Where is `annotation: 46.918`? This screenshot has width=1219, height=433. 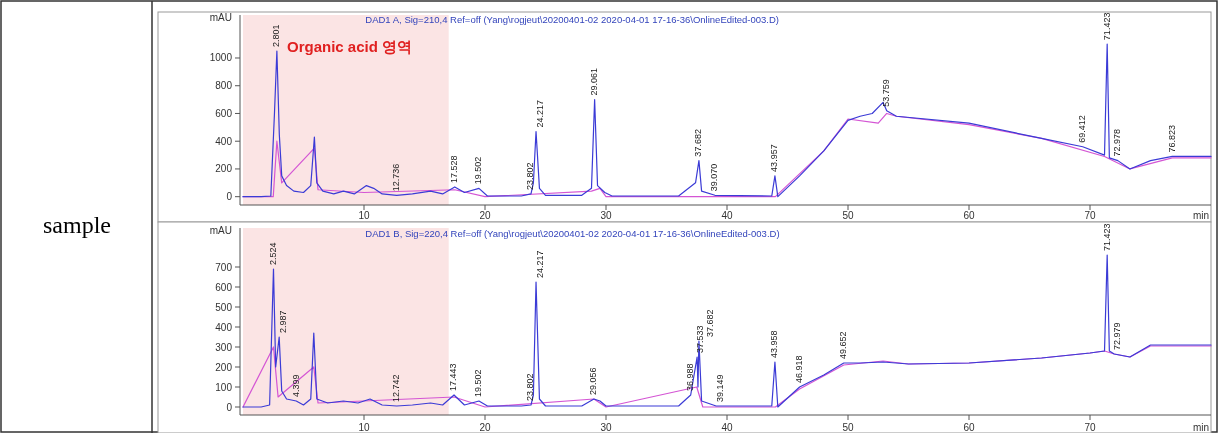 annotation: 46.918 is located at coordinates (798, 369).